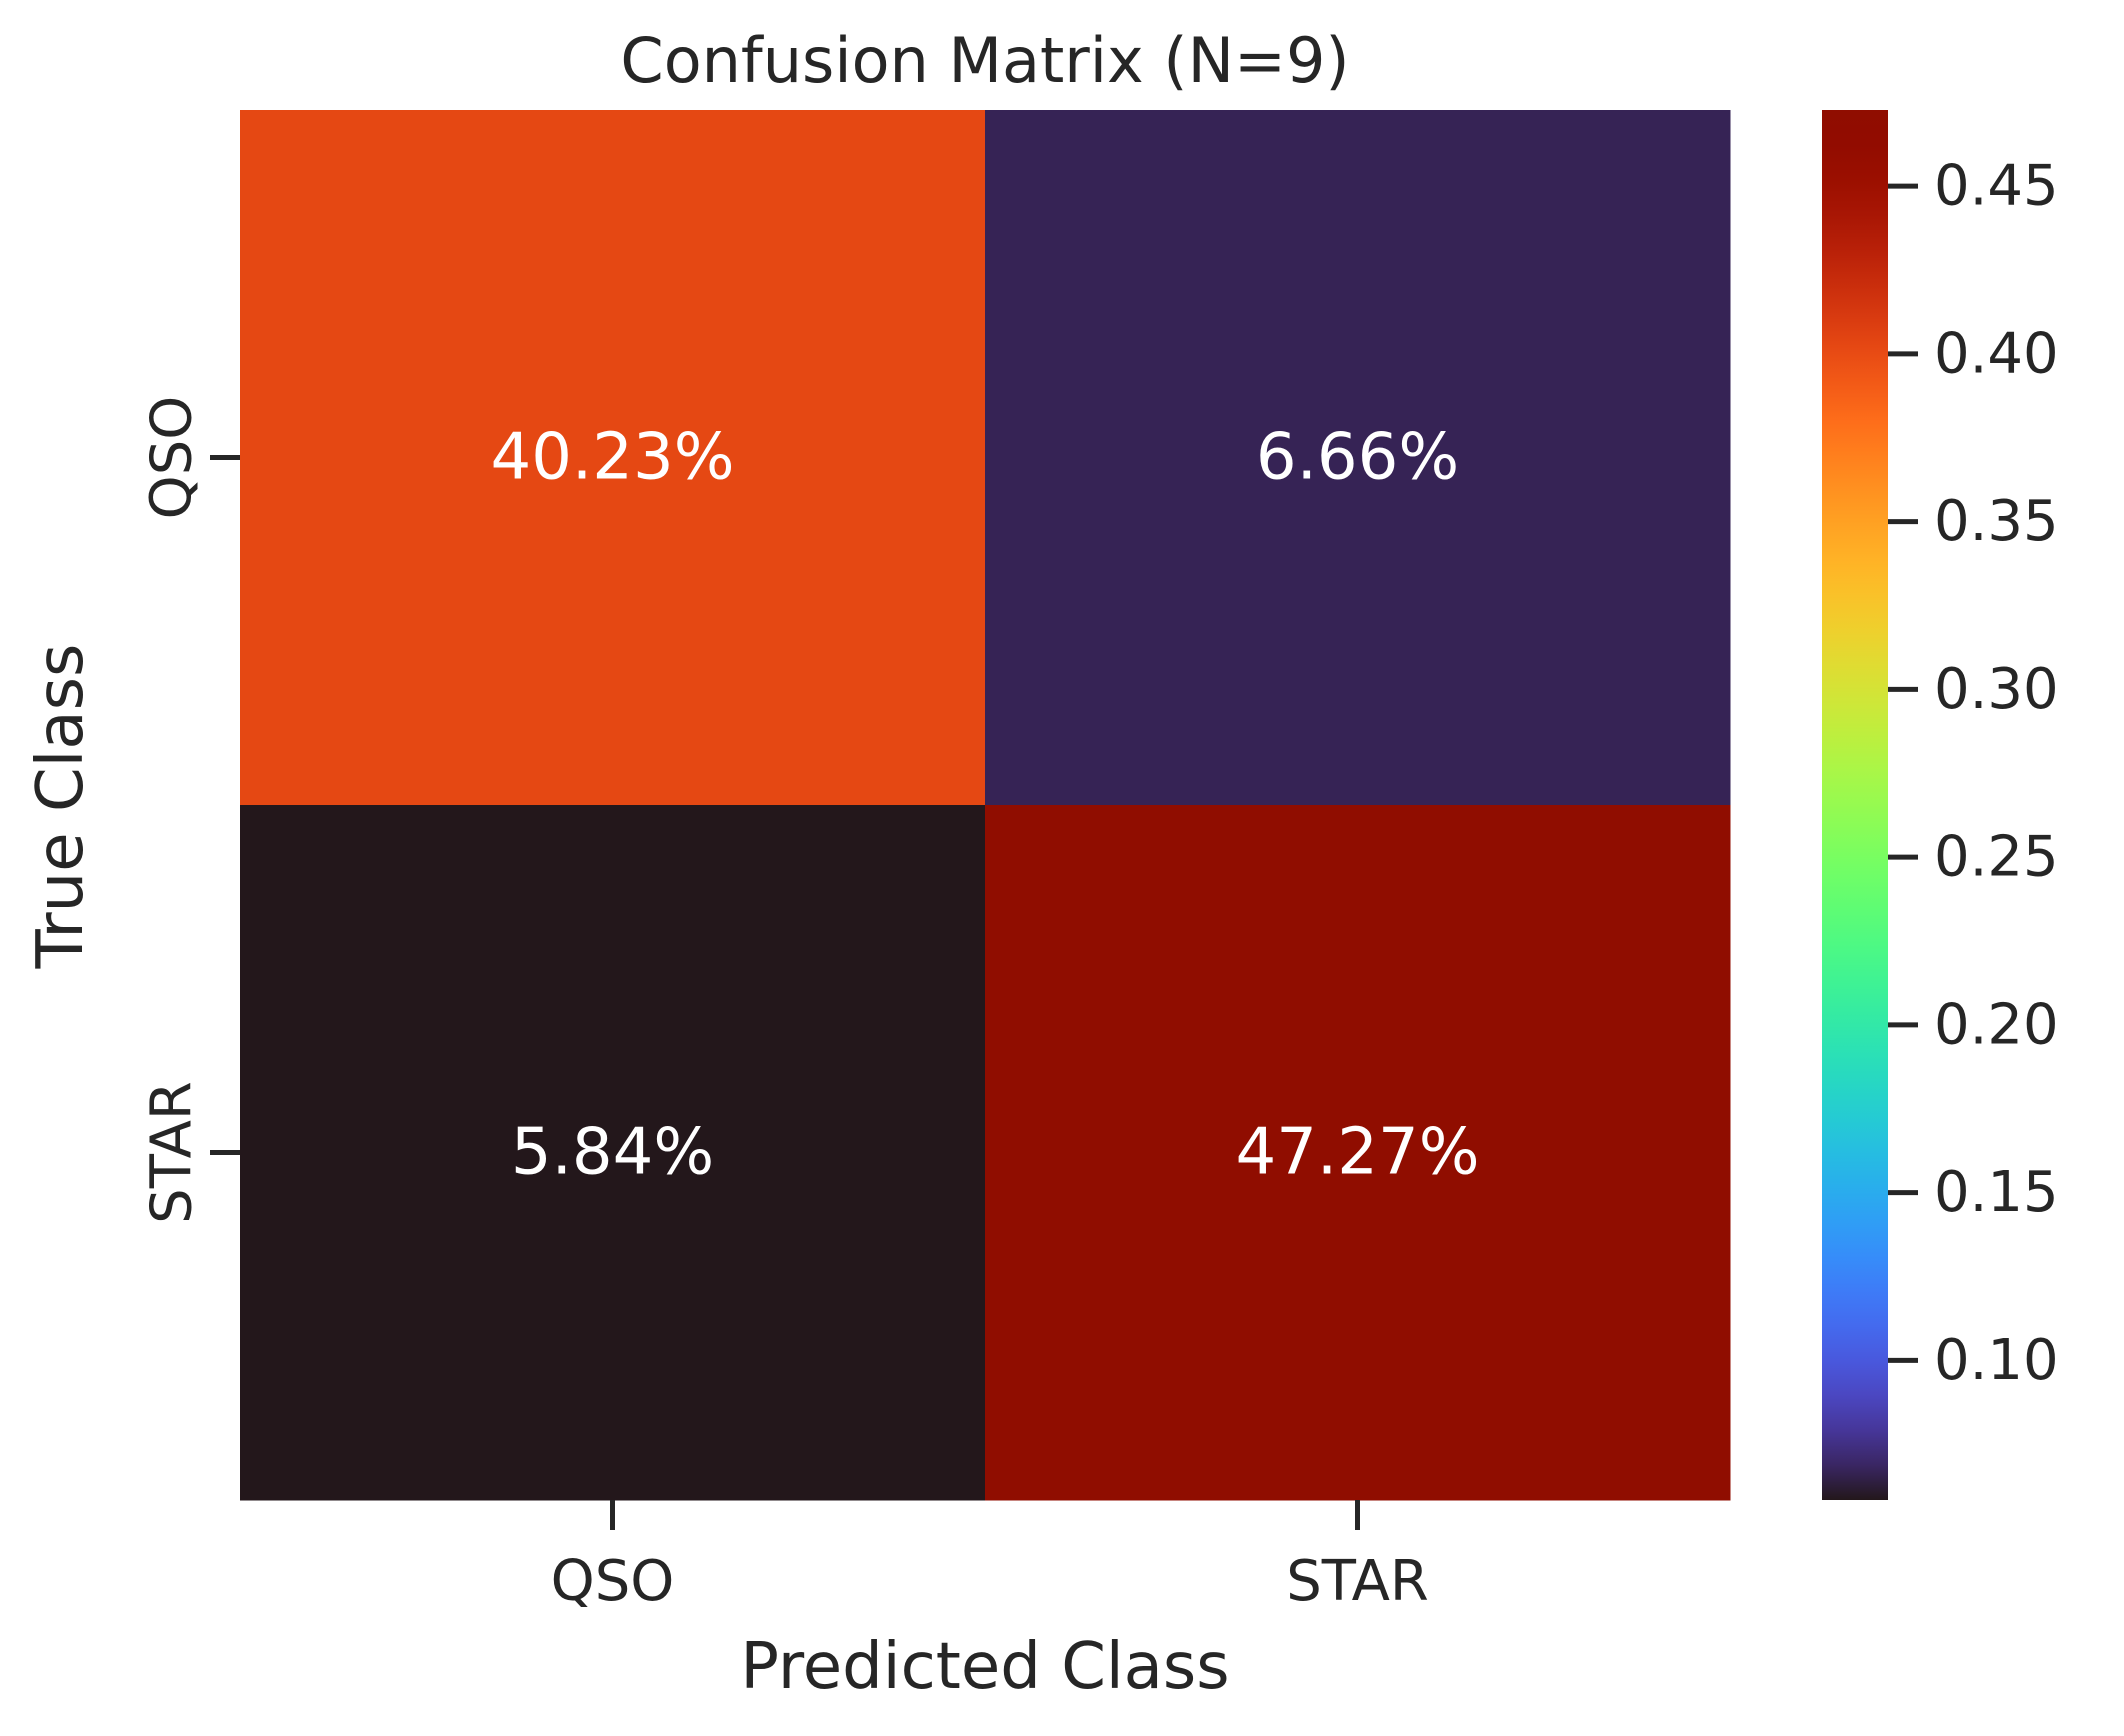  Describe the element at coordinates (1357, 1153) in the screenshot. I see `cell-annotation: 47.27%` at that location.